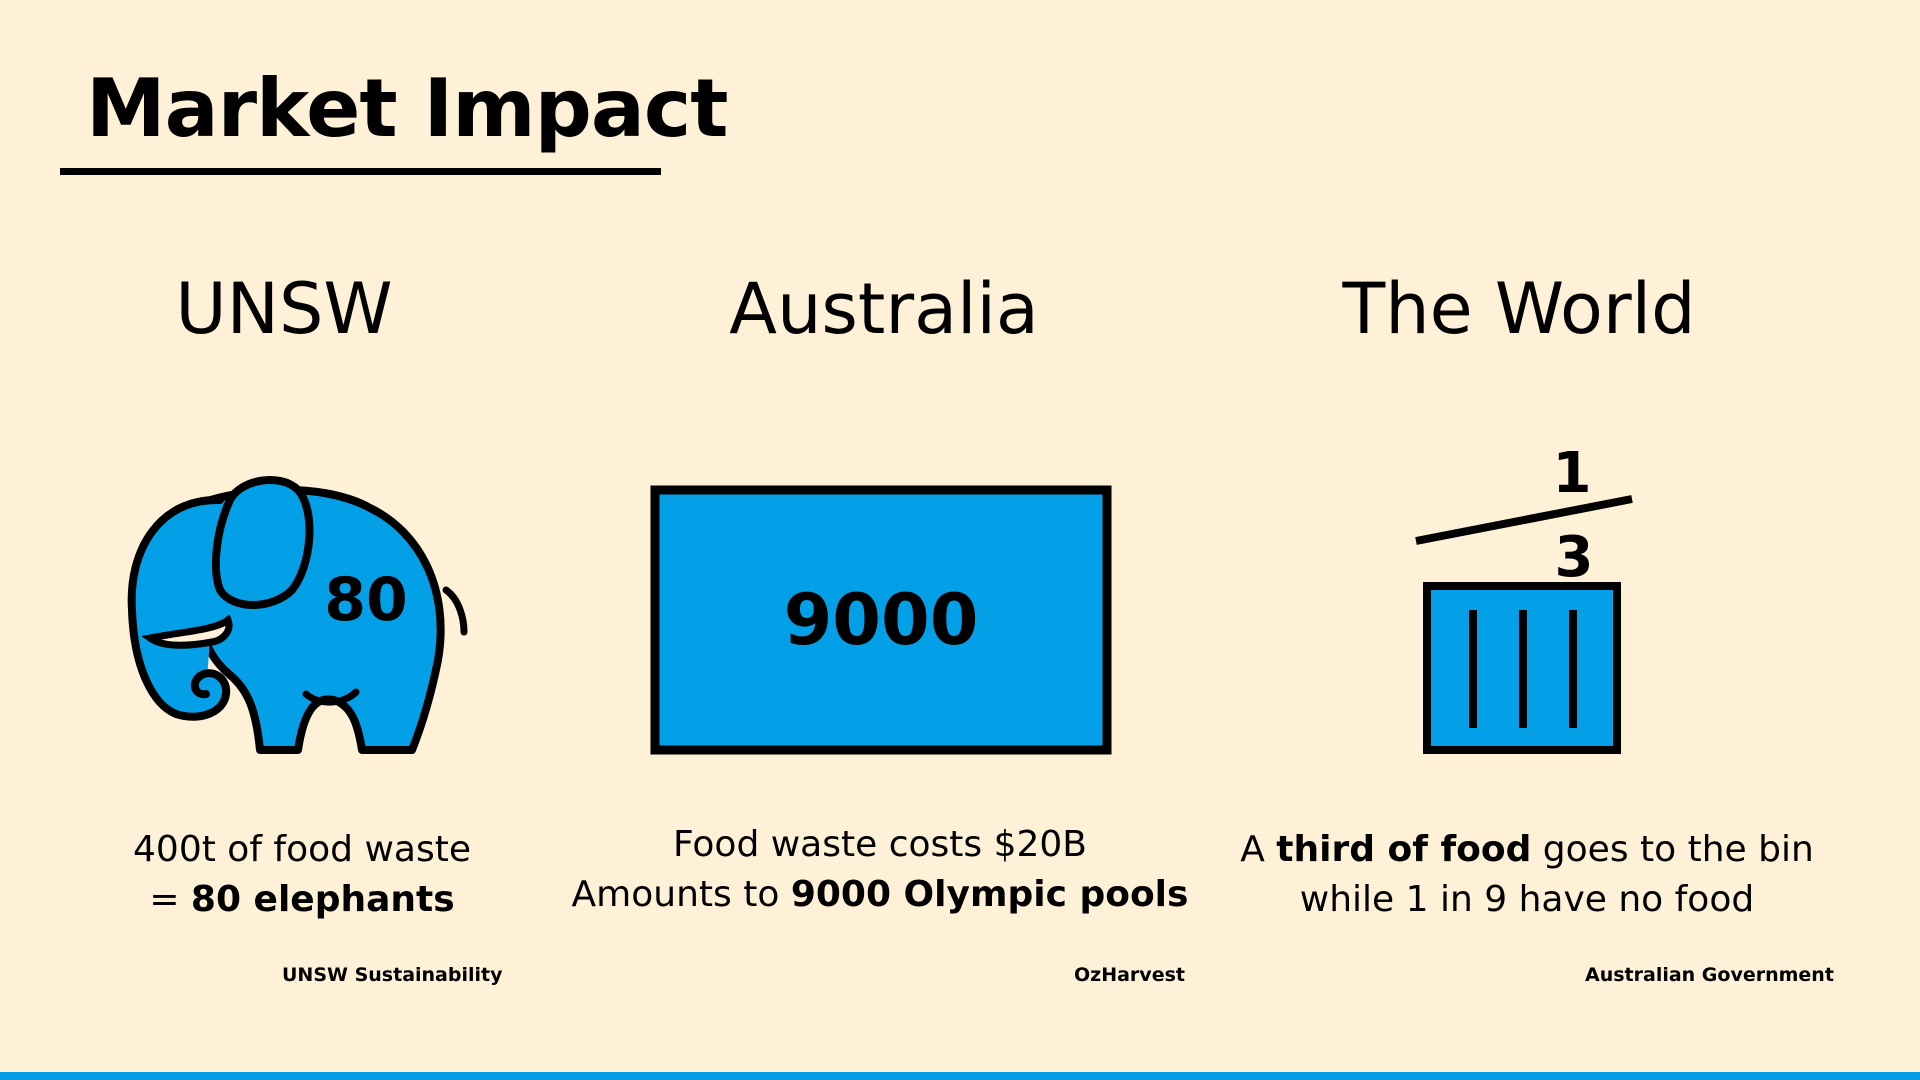 Image resolution: width=1920 pixels, height=1080 pixels. What do you see at coordinates (1524, 520) in the screenshot?
I see `fraction-bar` at bounding box center [1524, 520].